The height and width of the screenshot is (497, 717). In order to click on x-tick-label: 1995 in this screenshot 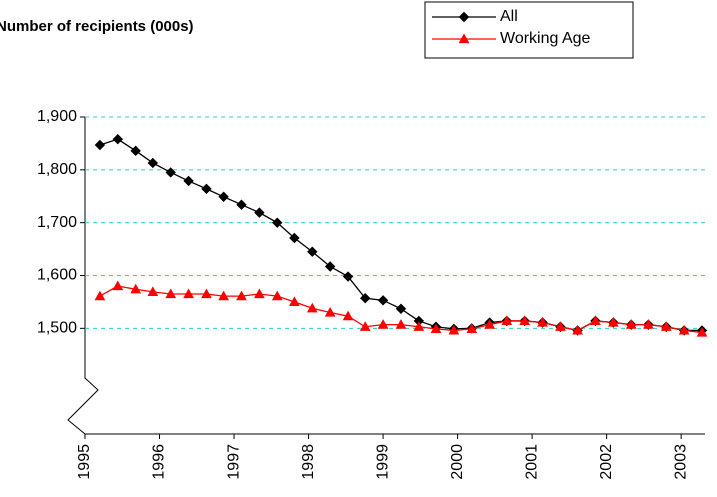, I will do `click(84, 462)`.